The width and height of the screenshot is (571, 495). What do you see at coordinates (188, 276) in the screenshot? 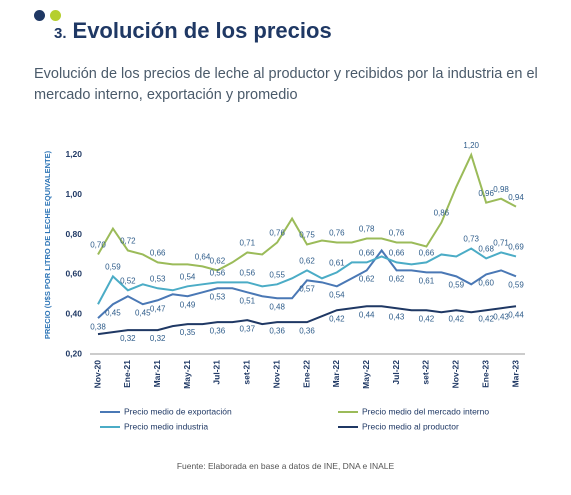
I see `data-label: 0,54` at bounding box center [188, 276].